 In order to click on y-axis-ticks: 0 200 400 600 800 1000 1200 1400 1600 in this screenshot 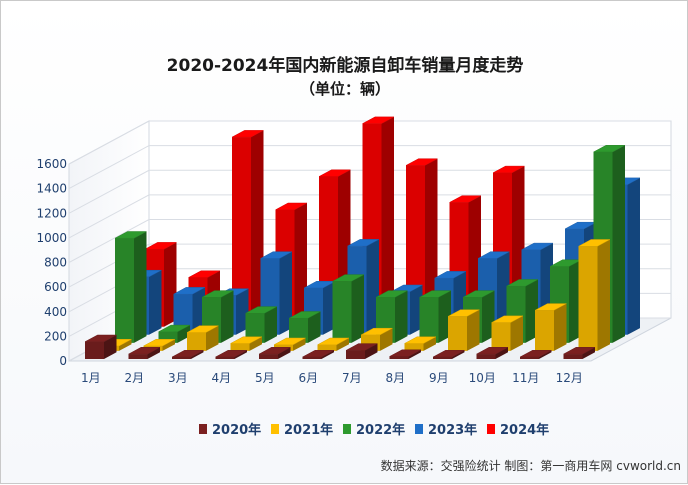, I will do `click(51, 262)`.